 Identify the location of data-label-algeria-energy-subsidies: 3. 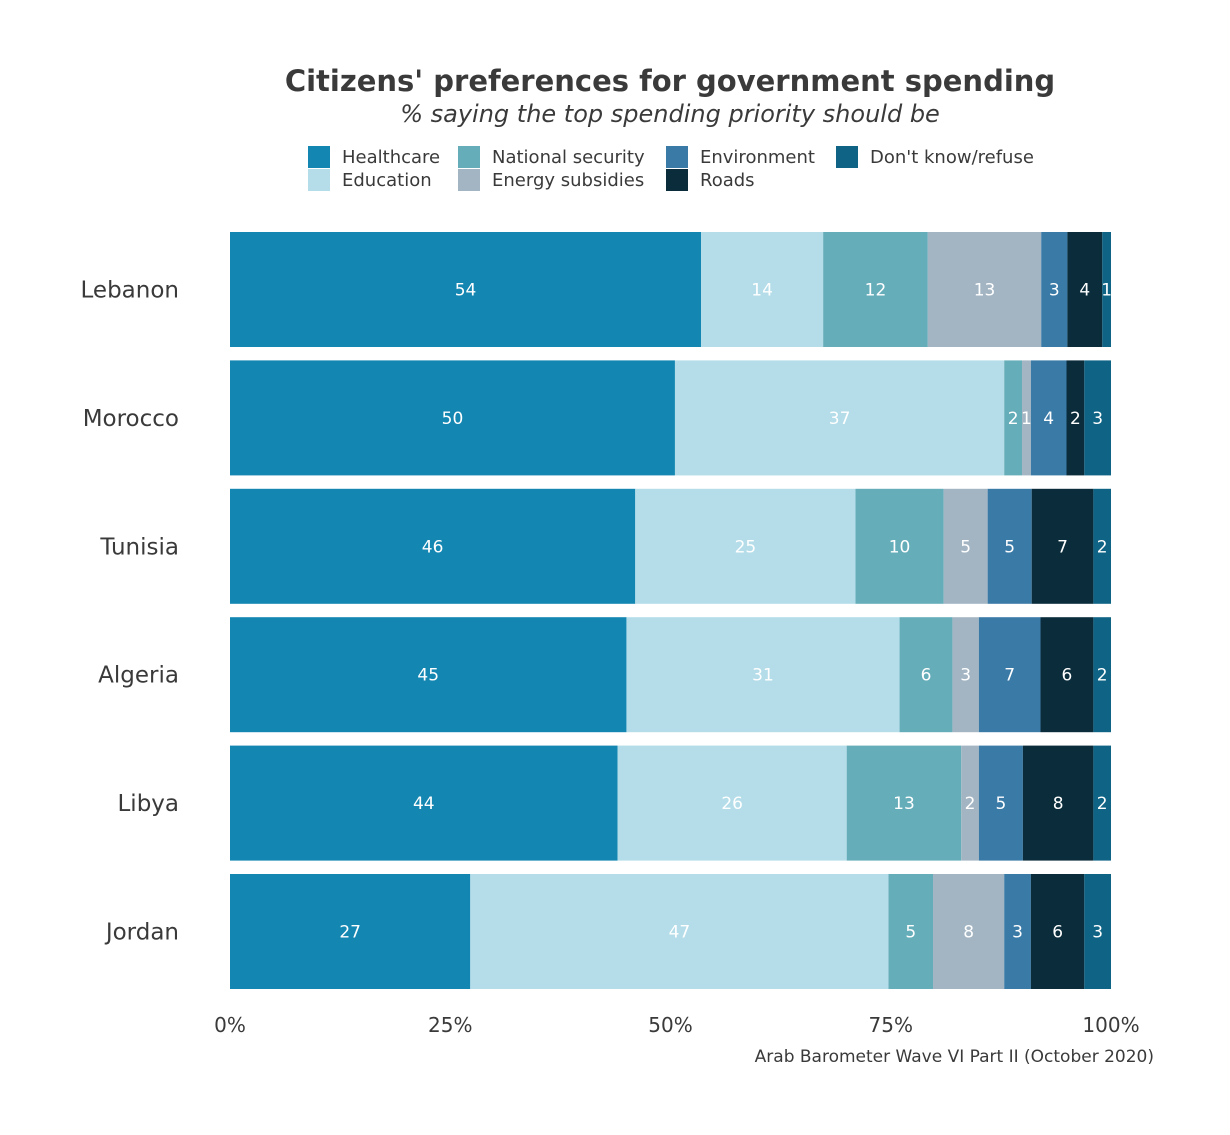
(965, 676).